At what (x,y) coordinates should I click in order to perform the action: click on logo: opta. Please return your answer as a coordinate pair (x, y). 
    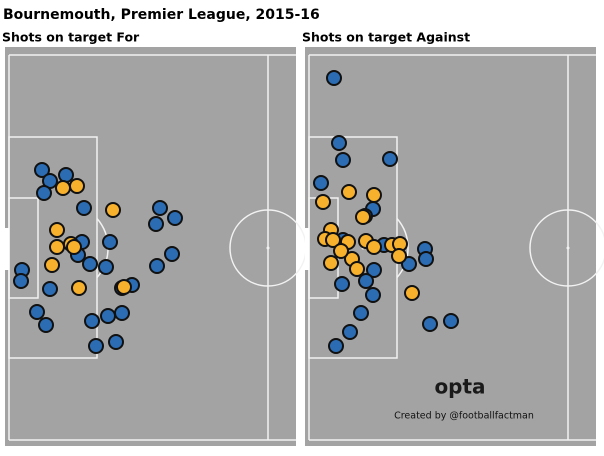
    Looking at the image, I should click on (459, 387).